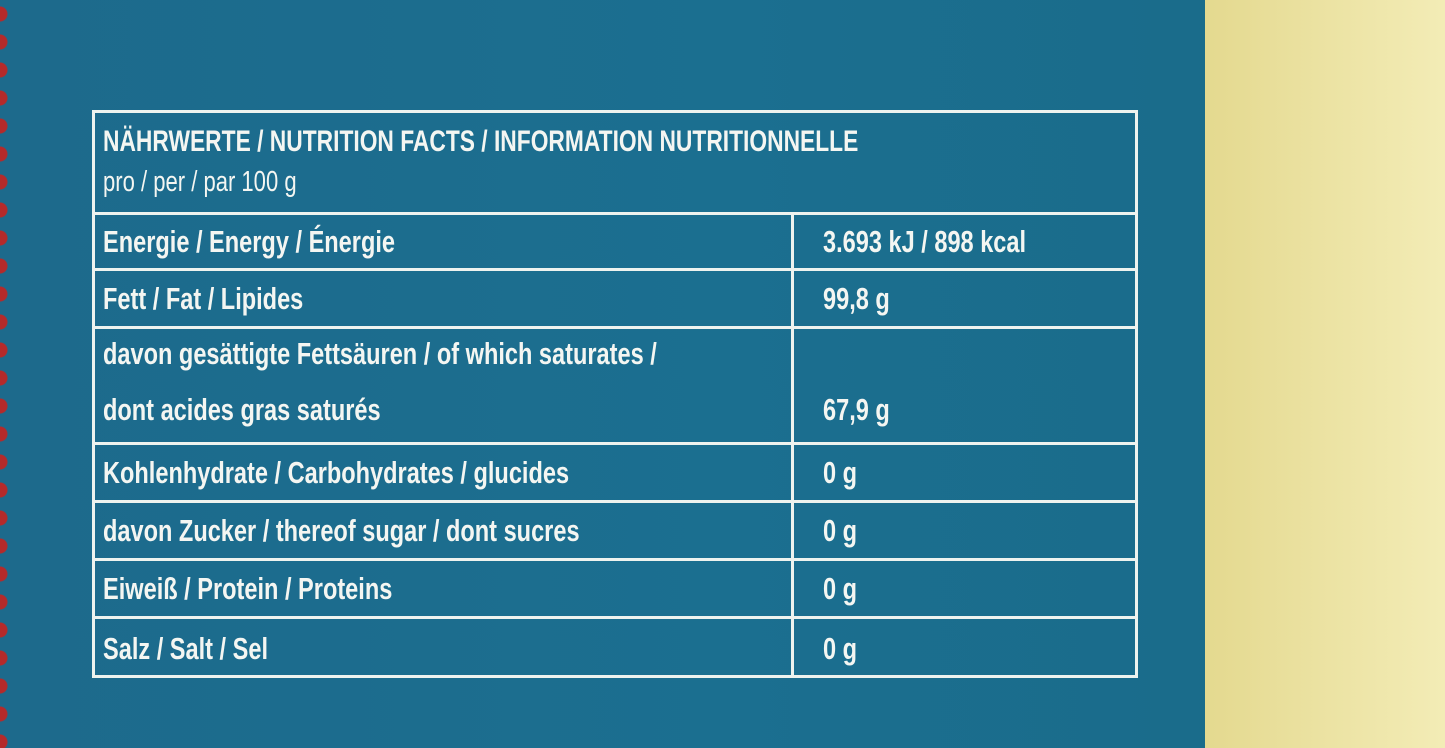 This screenshot has width=1445, height=748. I want to click on cell-text: Salz / Salt / Sel, so click(185, 648).